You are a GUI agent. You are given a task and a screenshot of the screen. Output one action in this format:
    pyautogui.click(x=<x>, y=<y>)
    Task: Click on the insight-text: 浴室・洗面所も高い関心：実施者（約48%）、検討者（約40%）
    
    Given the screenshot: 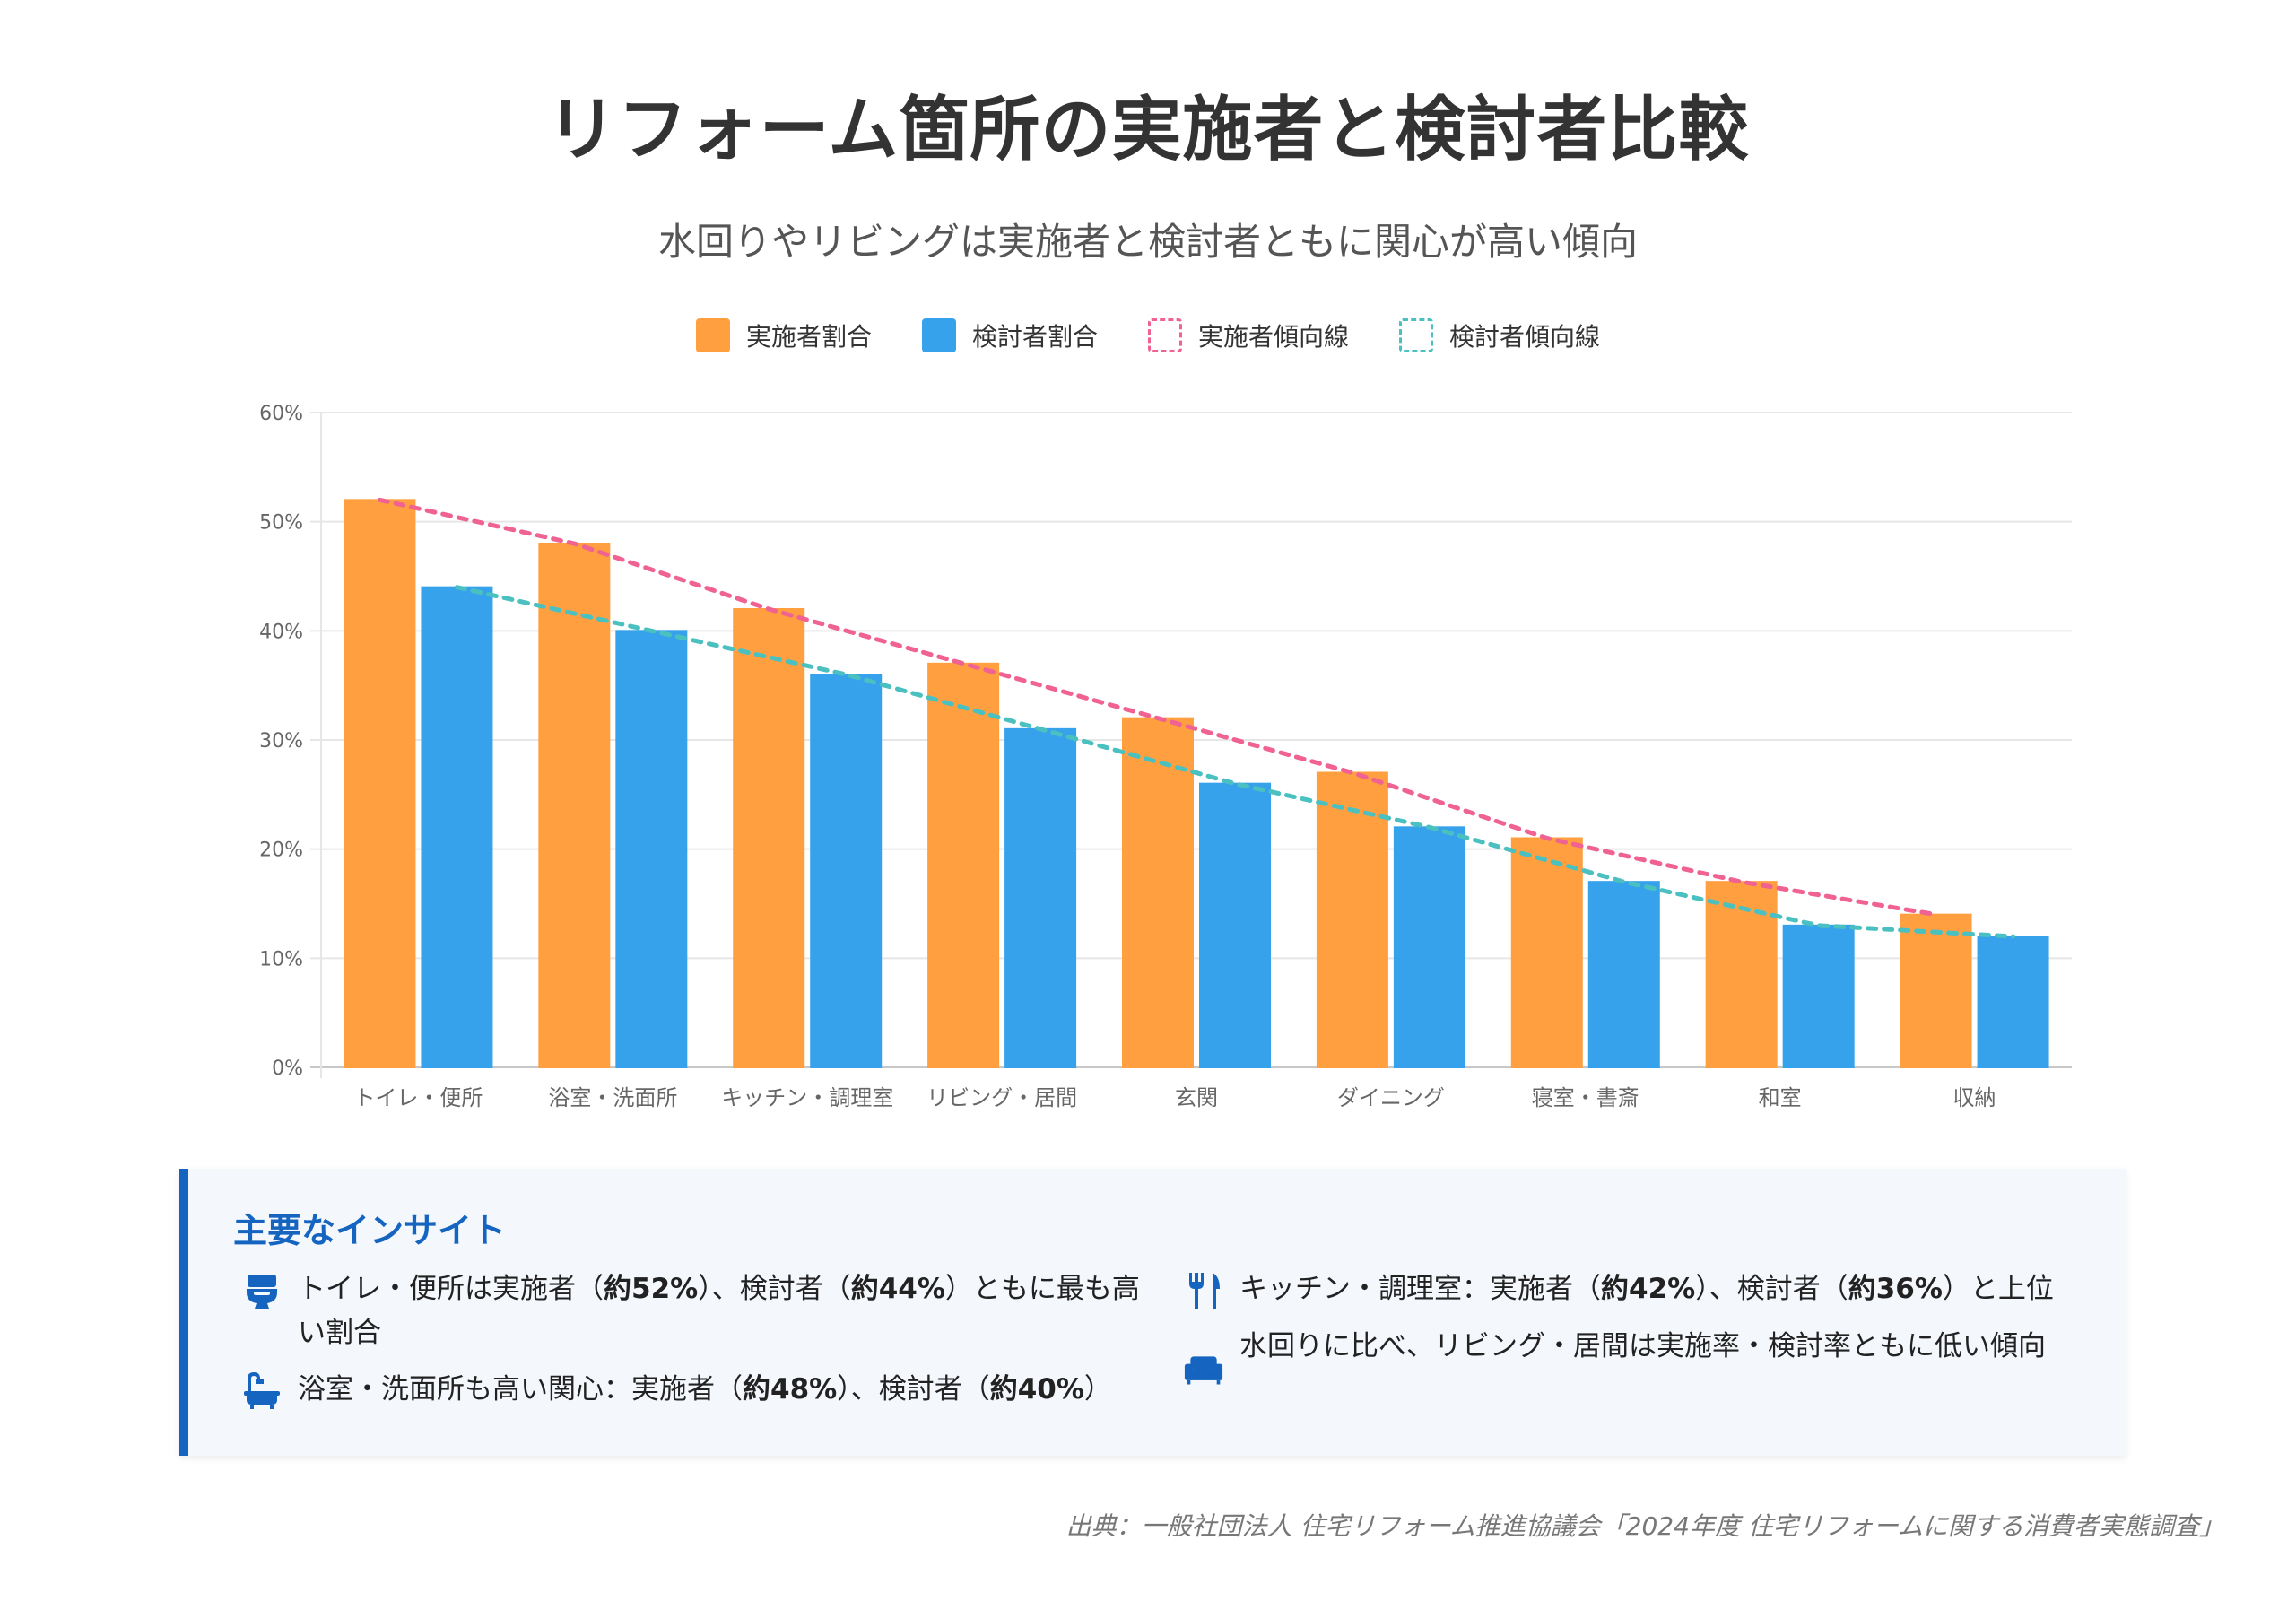 What is the action you would take?
    pyautogui.click(x=705, y=1389)
    